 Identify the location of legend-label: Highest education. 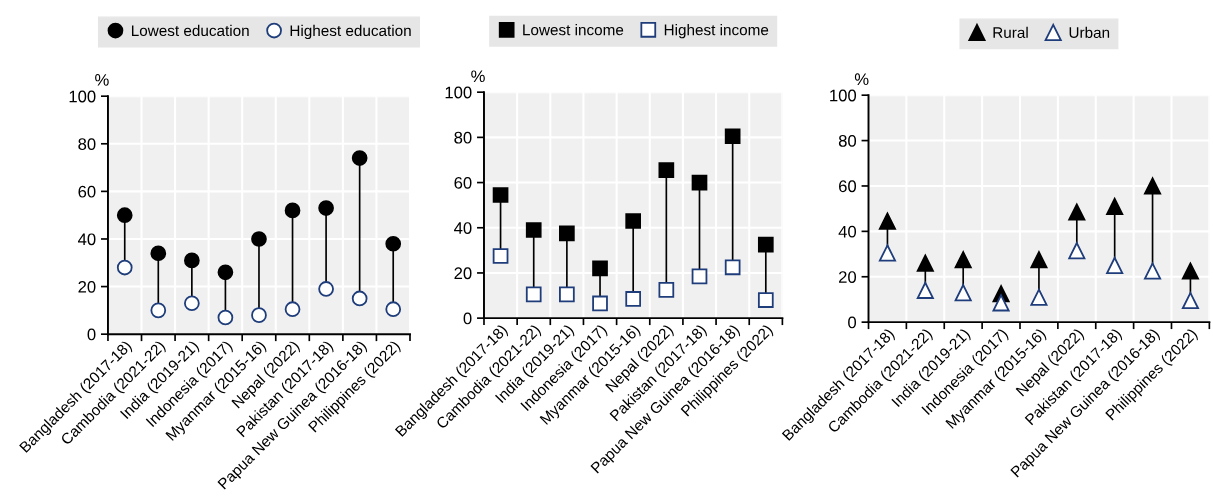
(350, 32).